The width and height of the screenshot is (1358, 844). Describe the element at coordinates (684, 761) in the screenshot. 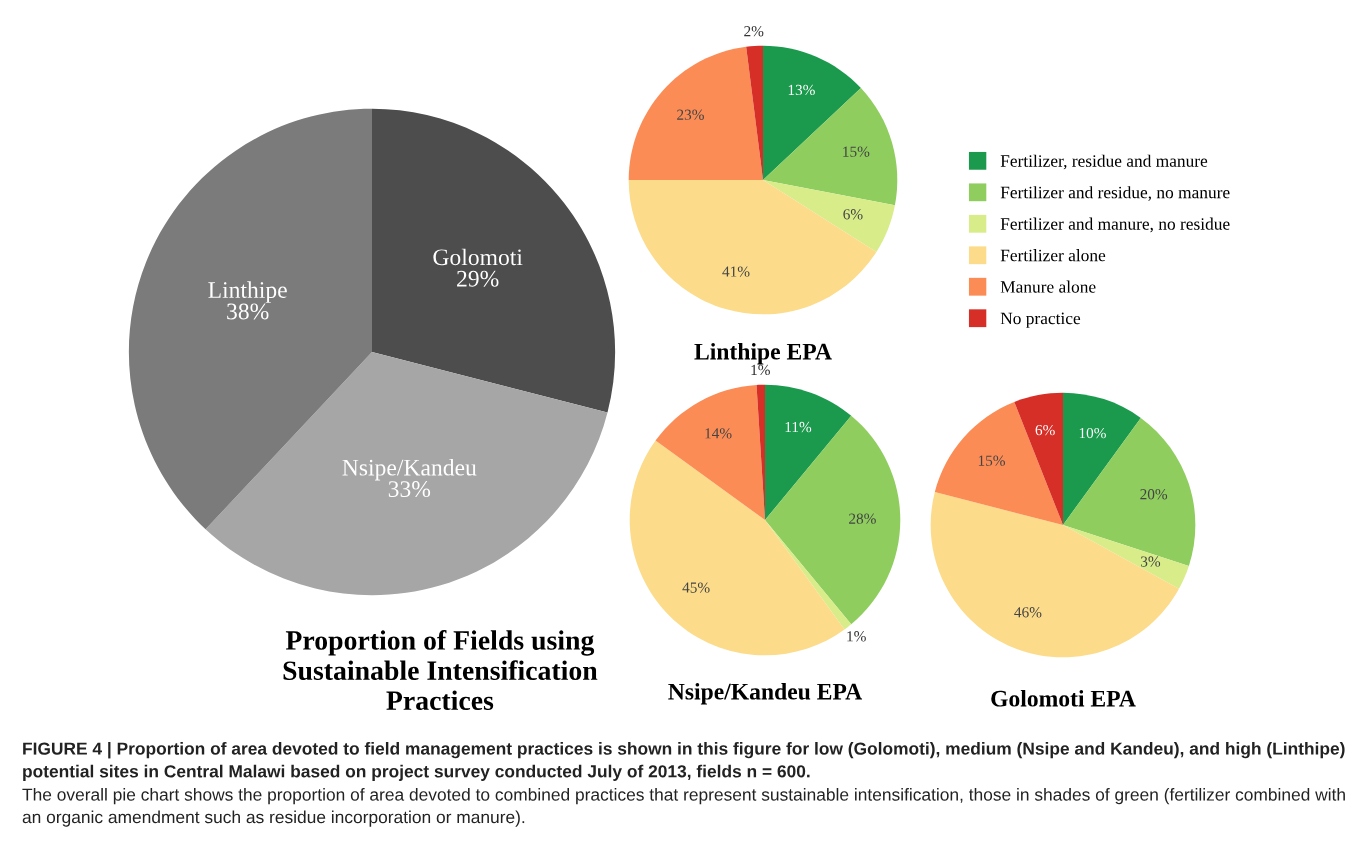

I see `caption: FIGURE 4 | Proportion of area devoted to field management practices is shown in this figure for low (Golomoti), medium (Nsipe and Kandeu), and high (Linthipe) potential sites in Central Malawi based on project survey conducted July of 2013, fields n = 600.` at that location.